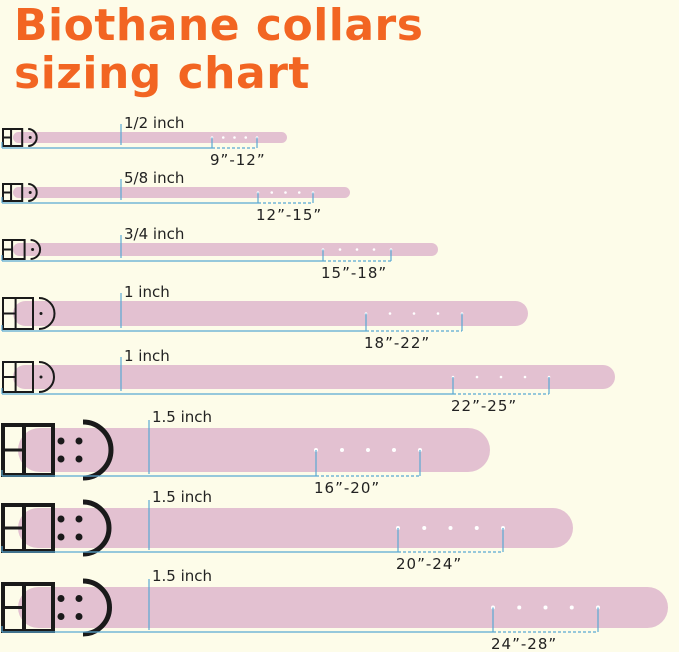 This screenshot has width=679, height=652. What do you see at coordinates (238, 160) in the screenshot?
I see `size-range-label: 9”-12”` at bounding box center [238, 160].